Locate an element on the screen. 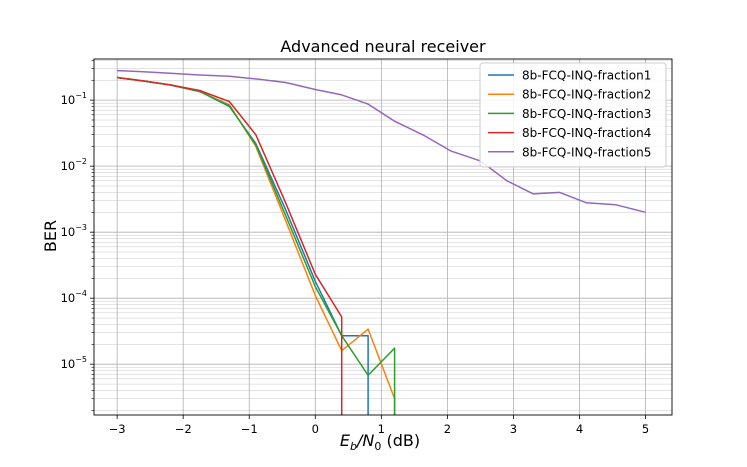 This screenshot has width=747, height=467. x-tick-label: −1 is located at coordinates (249, 429).